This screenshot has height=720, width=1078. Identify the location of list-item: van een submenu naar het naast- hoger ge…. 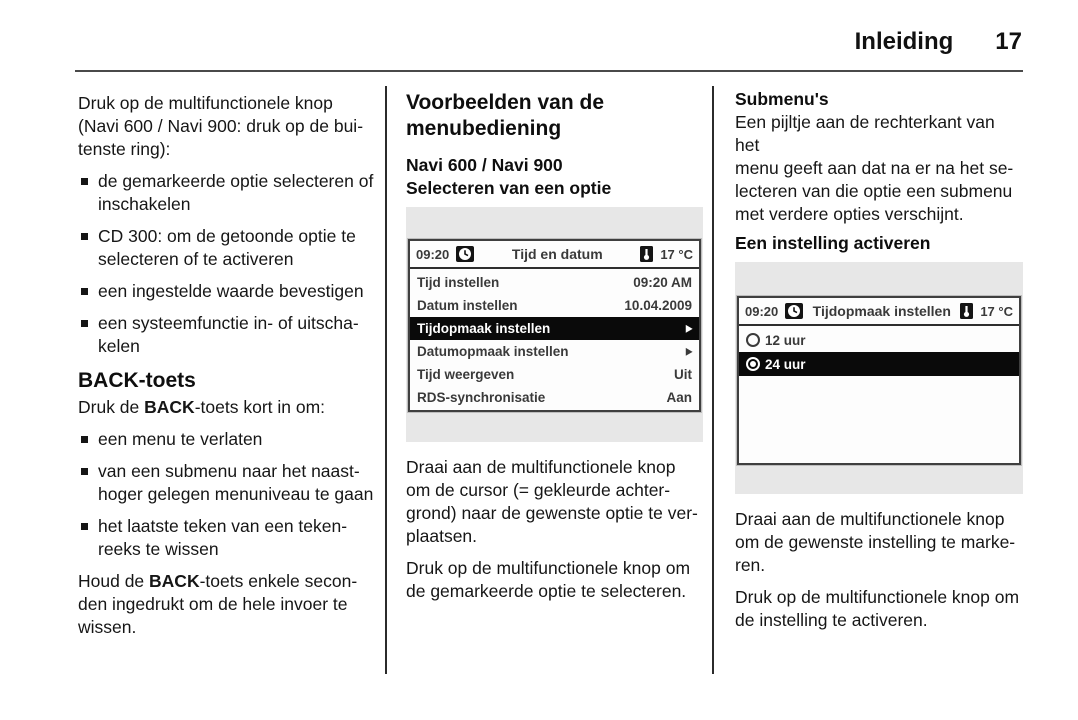
(227, 483).